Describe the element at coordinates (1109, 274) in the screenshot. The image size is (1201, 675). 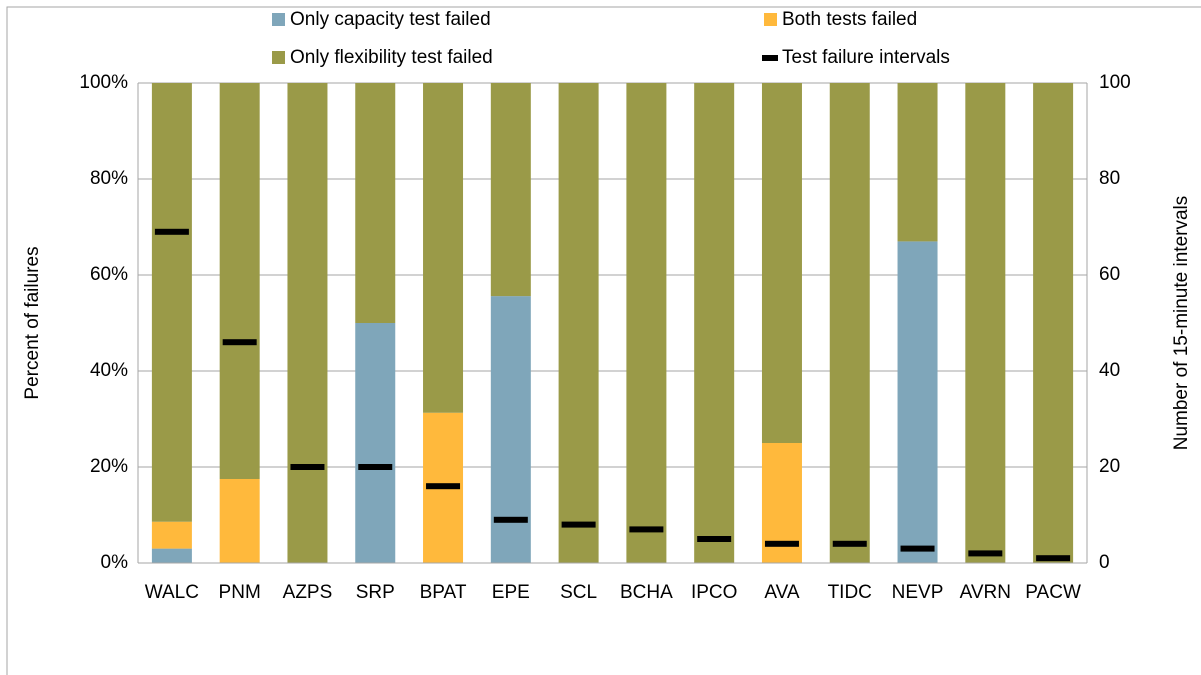
I see `y2-tick-label: 60` at that location.